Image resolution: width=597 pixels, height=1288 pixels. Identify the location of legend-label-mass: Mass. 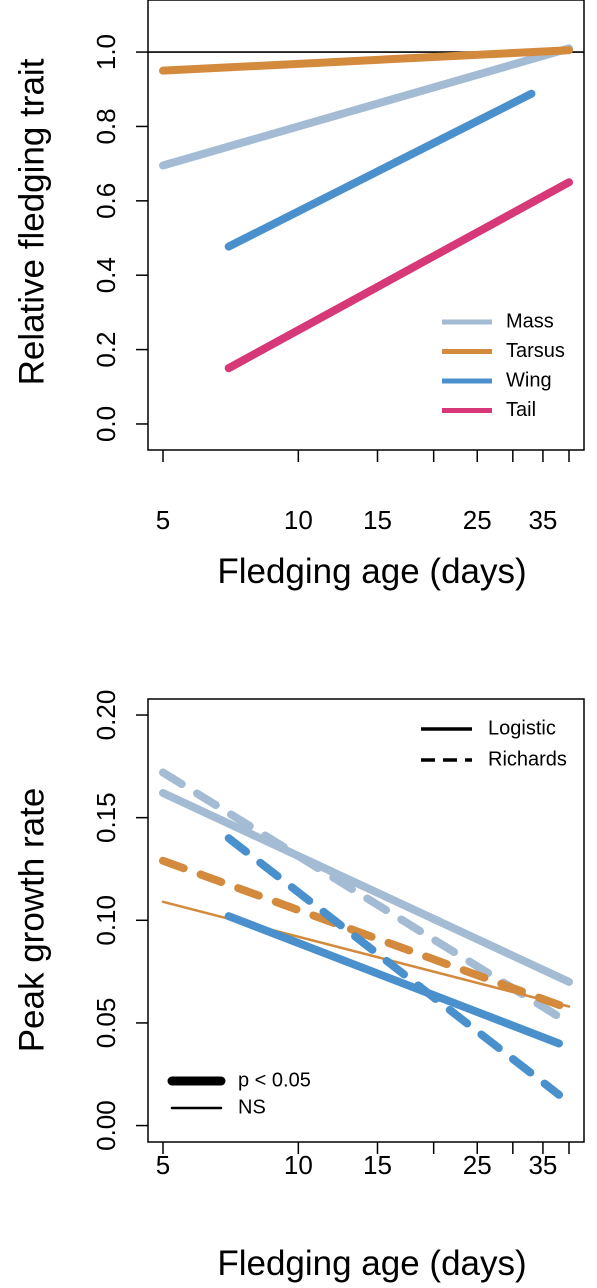
(530, 321).